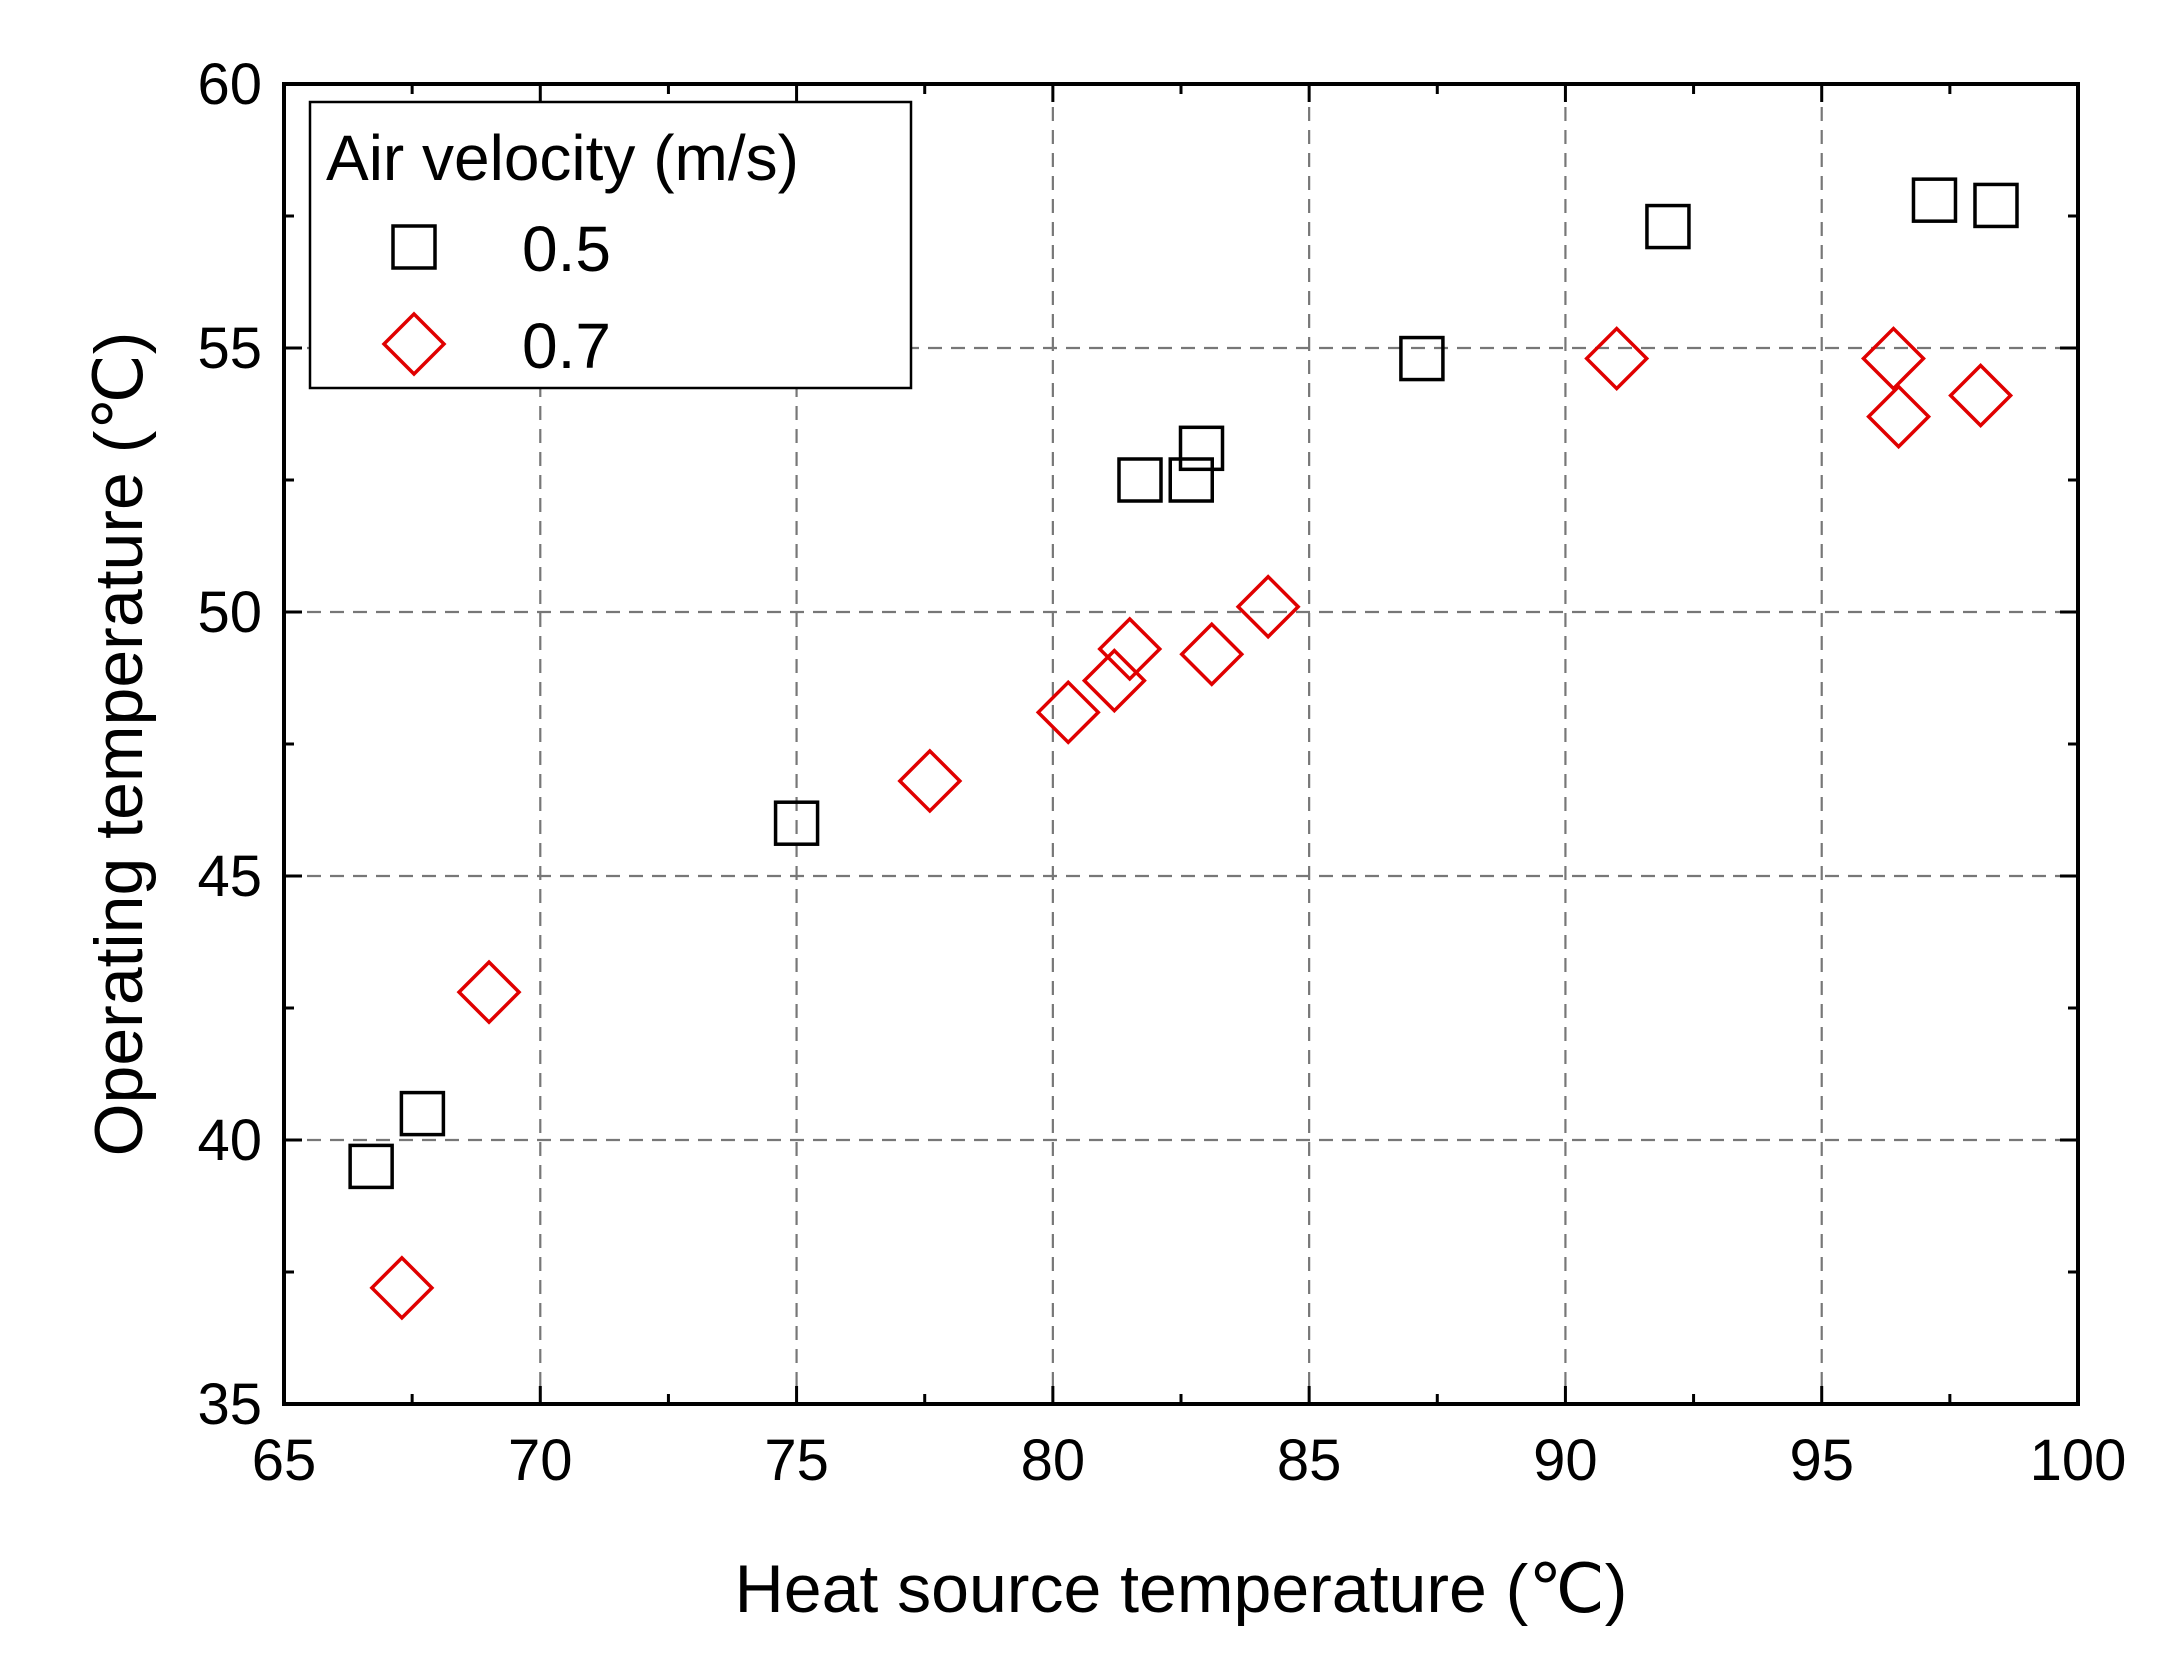 The image size is (2173, 1670). What do you see at coordinates (229, 84) in the screenshot?
I see `y-tick-label: 60` at bounding box center [229, 84].